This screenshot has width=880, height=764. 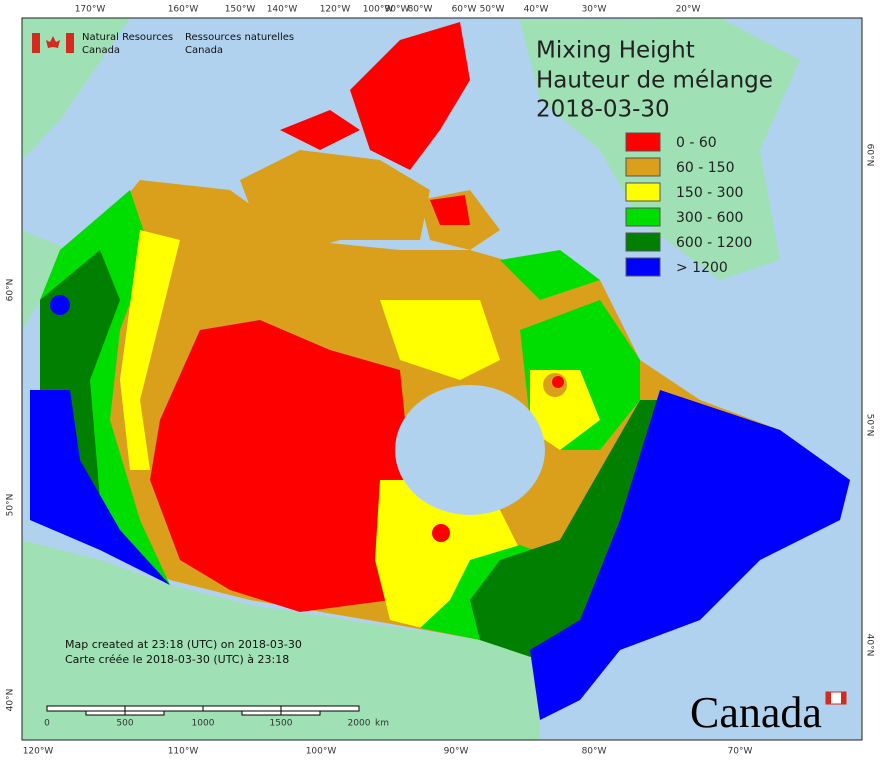 I want to click on title: Hauteur de mélange, so click(x=654, y=81).